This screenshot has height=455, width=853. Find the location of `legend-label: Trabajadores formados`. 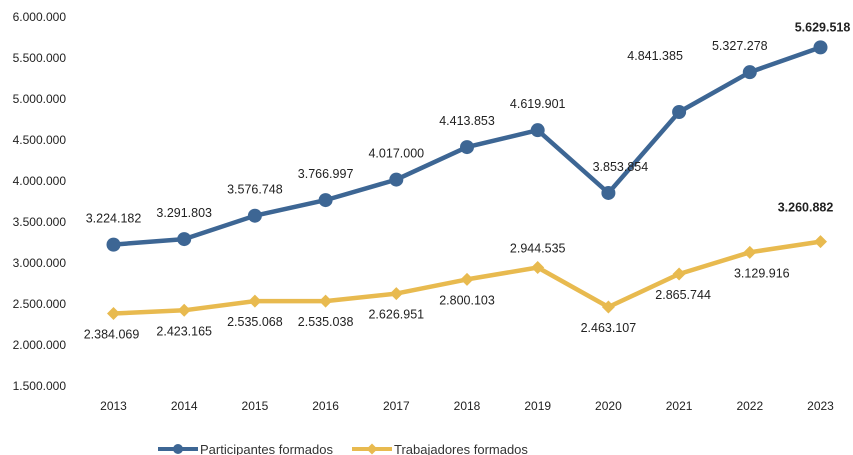

legend-label: Trabajadores formados is located at coordinates (461, 448).